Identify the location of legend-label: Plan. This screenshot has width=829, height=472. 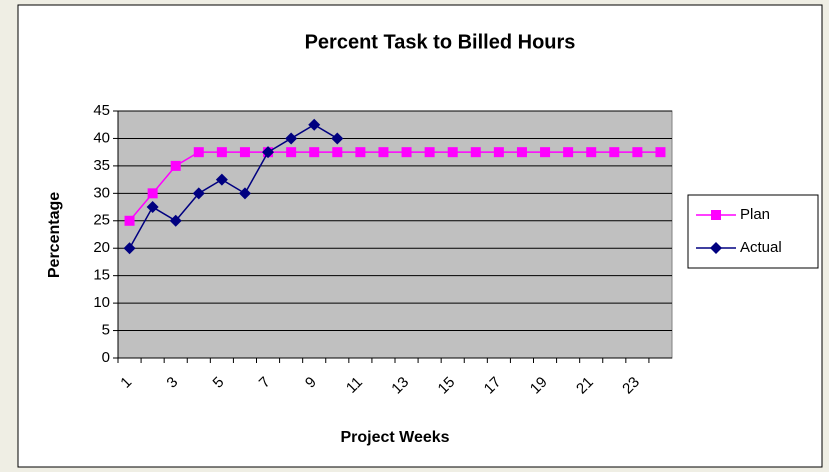
(755, 214).